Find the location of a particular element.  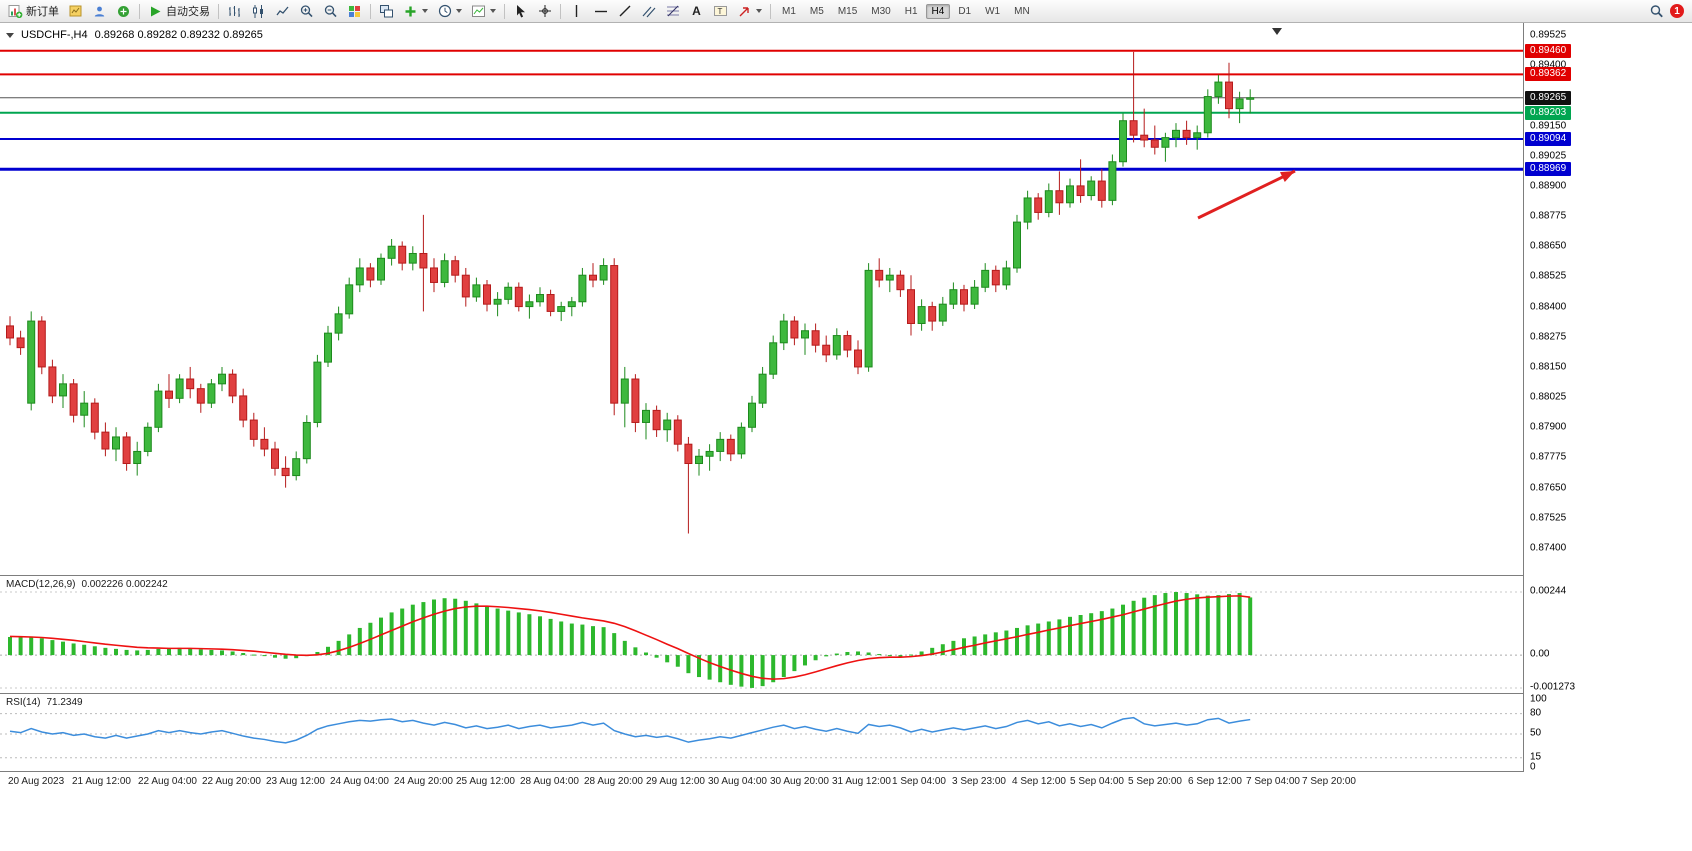

vertical-line-tool-icon is located at coordinates (576, 11).